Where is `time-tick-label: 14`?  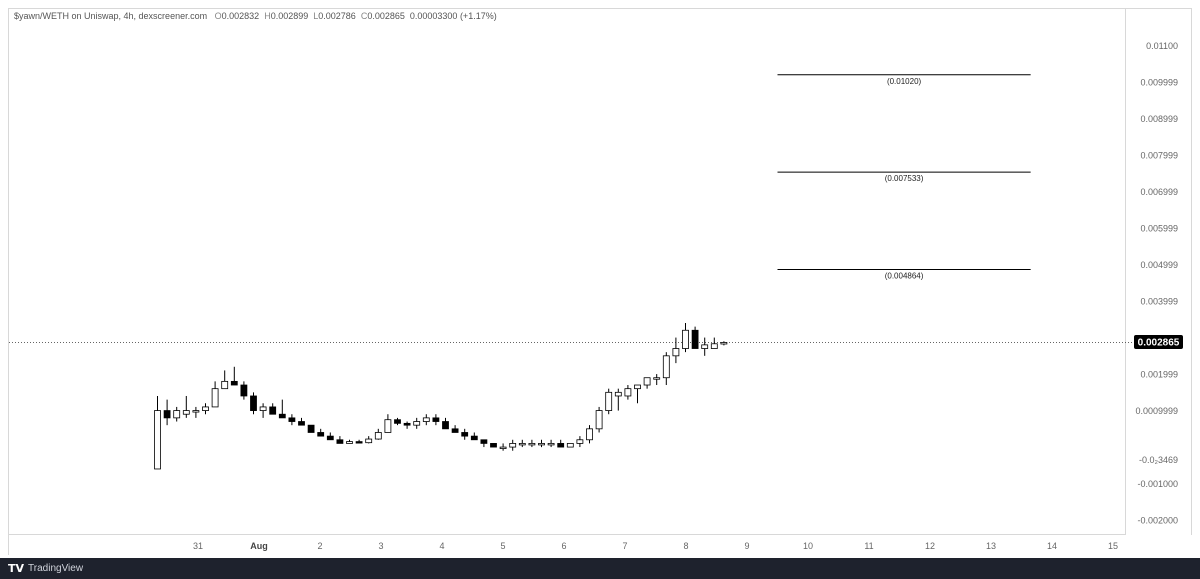 time-tick-label: 14 is located at coordinates (1052, 546).